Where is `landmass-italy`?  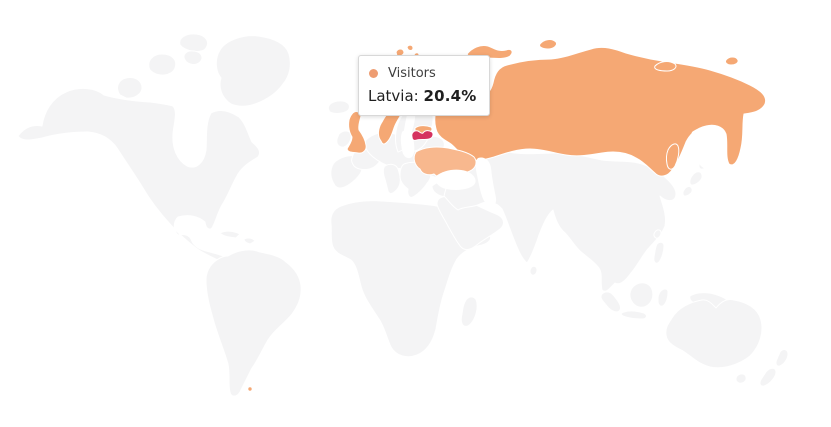 landmass-italy is located at coordinates (391, 179).